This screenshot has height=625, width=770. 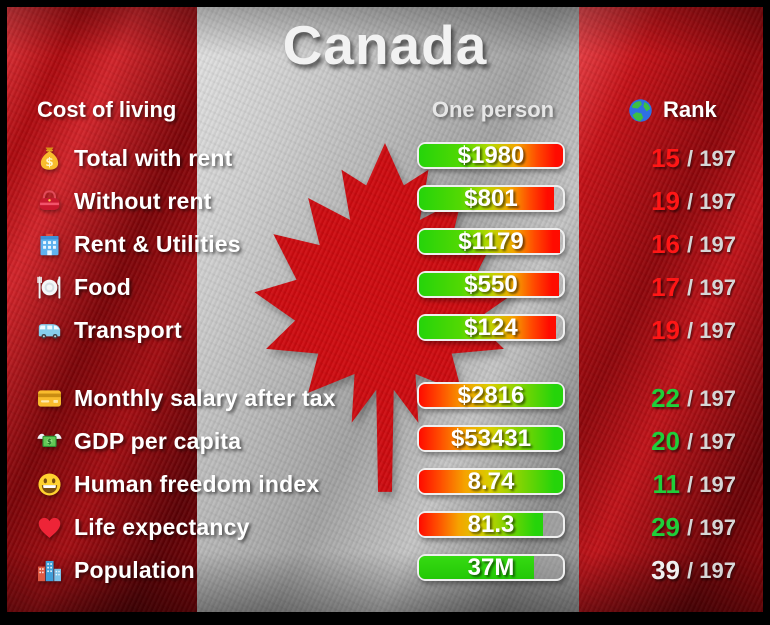 I want to click on row-rank: 16 / 197, so click(x=691, y=244).